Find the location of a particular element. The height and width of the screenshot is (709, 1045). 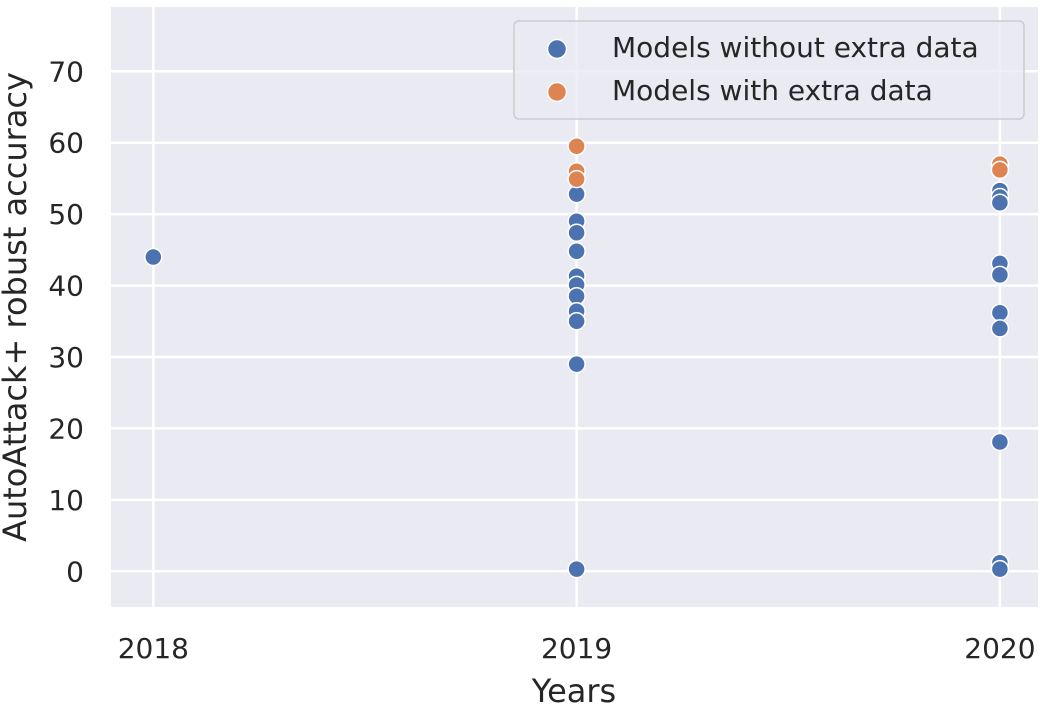

x-tick-labels: 2018 2019 2020 is located at coordinates (577, 648).